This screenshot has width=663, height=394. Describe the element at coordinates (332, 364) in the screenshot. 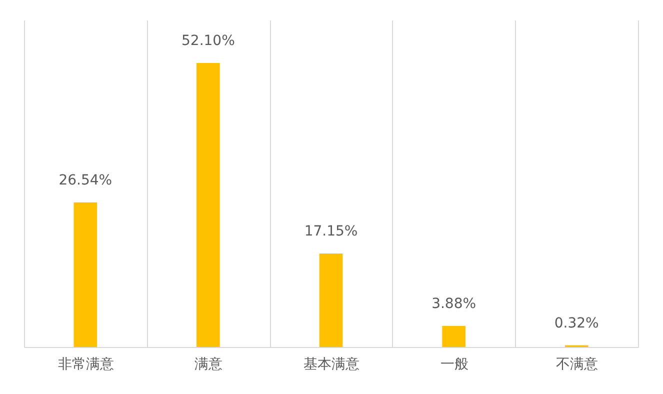

I see `x-tick-label: 基本满意` at that location.